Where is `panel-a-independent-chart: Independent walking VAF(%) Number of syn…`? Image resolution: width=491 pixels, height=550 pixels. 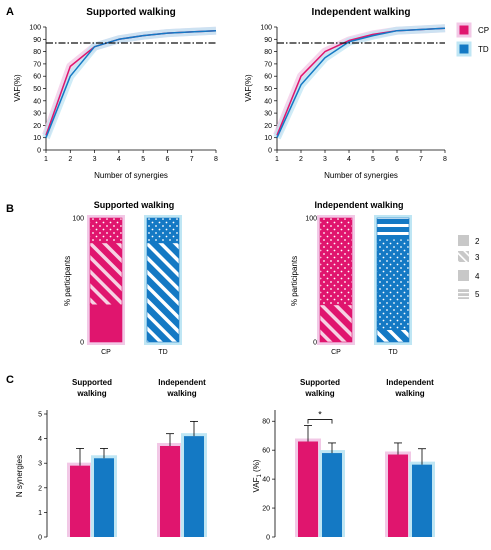 panel-a-independent-chart: Independent walking VAF(%) Number of syn… is located at coordinates (345, 93).